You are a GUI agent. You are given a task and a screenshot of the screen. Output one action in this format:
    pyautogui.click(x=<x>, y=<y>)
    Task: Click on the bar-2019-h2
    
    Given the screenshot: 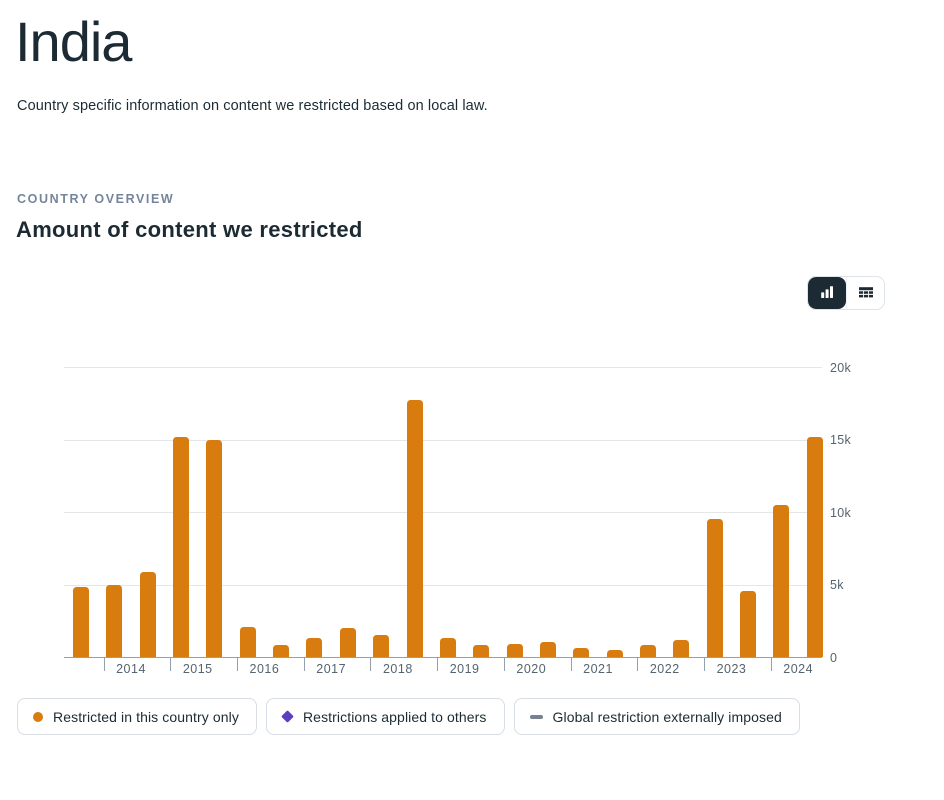 What is the action you would take?
    pyautogui.click(x=481, y=650)
    